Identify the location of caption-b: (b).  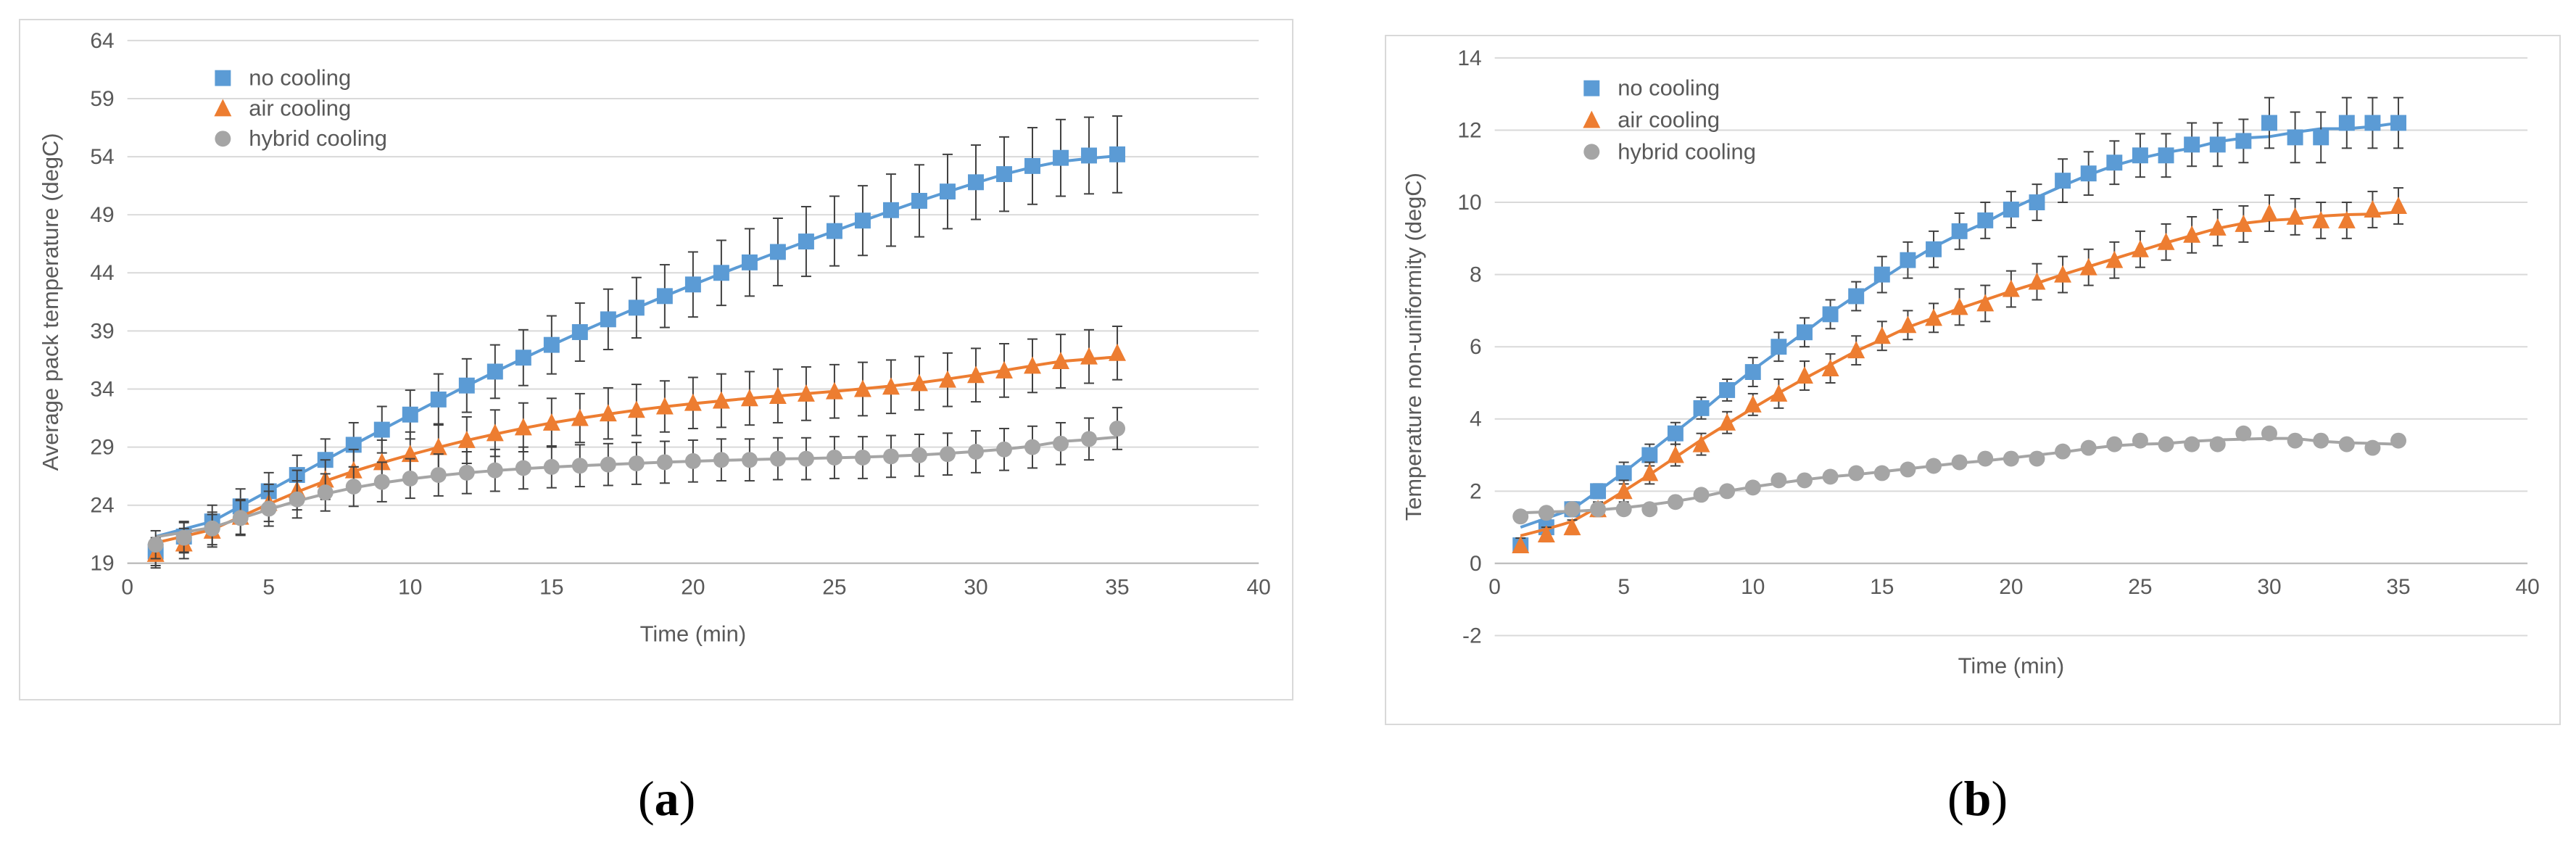
(1978, 798).